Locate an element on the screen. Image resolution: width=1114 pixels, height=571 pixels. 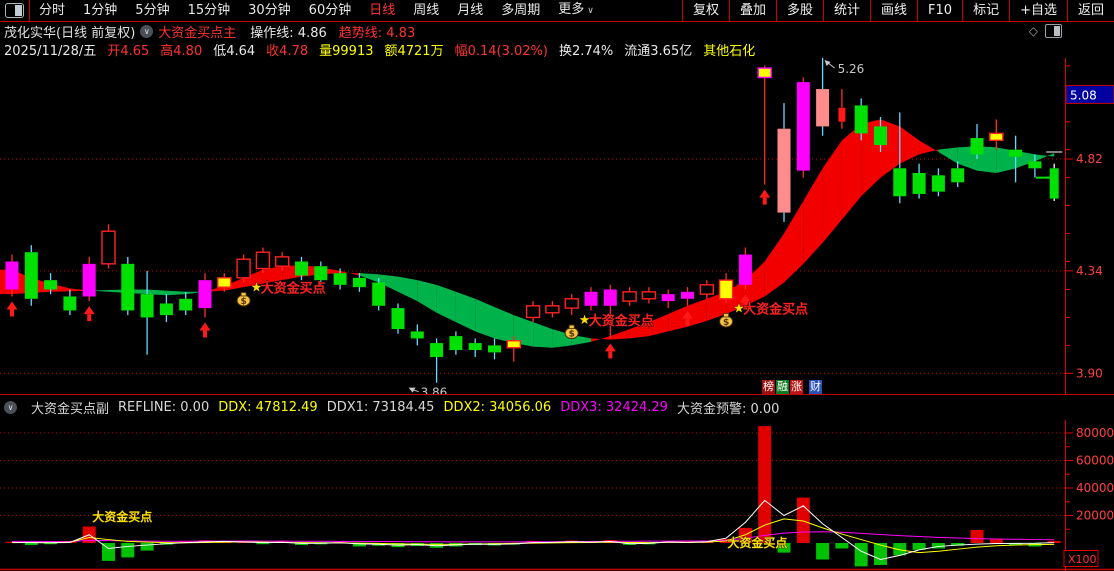
menu-tab-分时: 分时 is located at coordinates (52, 10).